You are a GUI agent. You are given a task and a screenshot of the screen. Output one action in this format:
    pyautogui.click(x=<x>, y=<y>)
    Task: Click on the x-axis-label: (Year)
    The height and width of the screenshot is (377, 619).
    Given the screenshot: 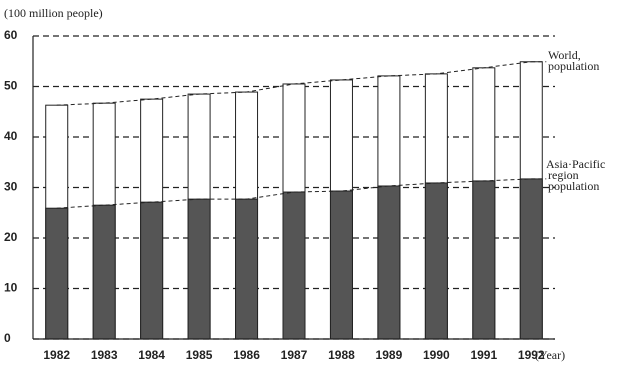 What is the action you would take?
    pyautogui.click(x=550, y=355)
    